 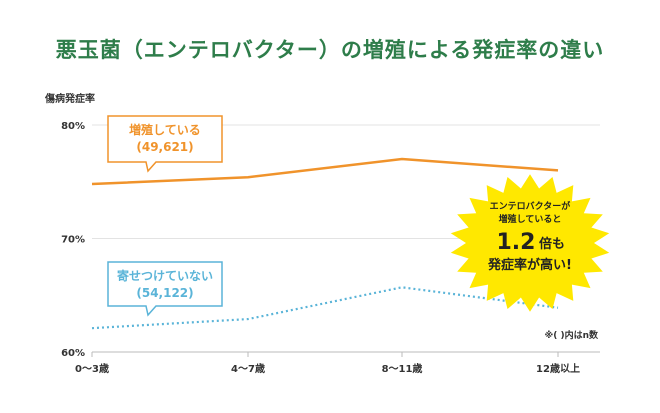 I want to click on y-tick-label: 60%, so click(x=73, y=353).